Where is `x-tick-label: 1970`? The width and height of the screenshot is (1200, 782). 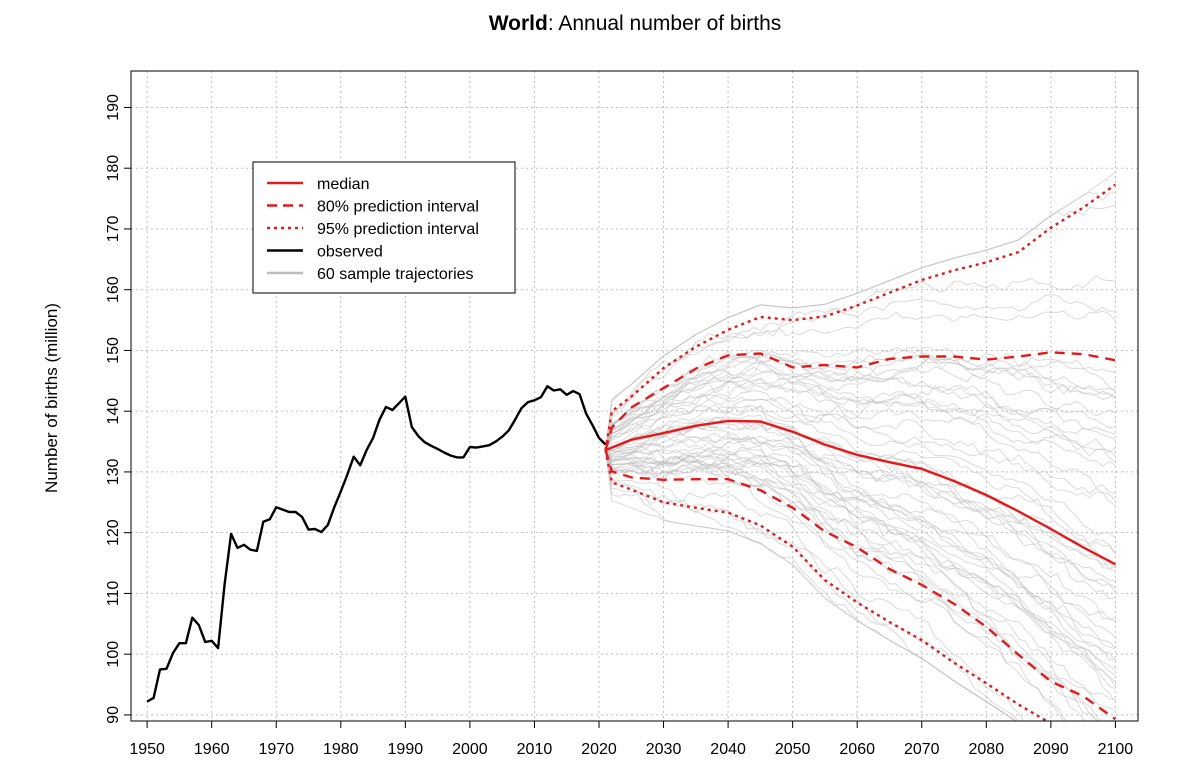
x-tick-label: 1970 is located at coordinates (276, 749).